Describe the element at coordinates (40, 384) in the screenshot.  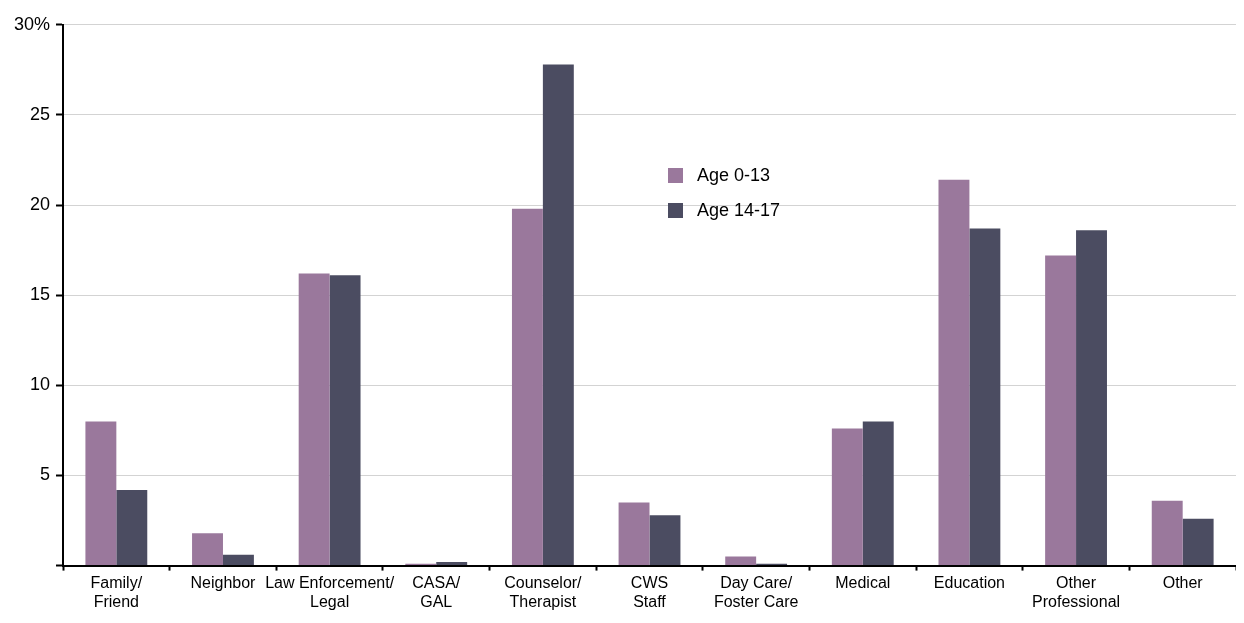
I see `y-tick-label: 10` at that location.